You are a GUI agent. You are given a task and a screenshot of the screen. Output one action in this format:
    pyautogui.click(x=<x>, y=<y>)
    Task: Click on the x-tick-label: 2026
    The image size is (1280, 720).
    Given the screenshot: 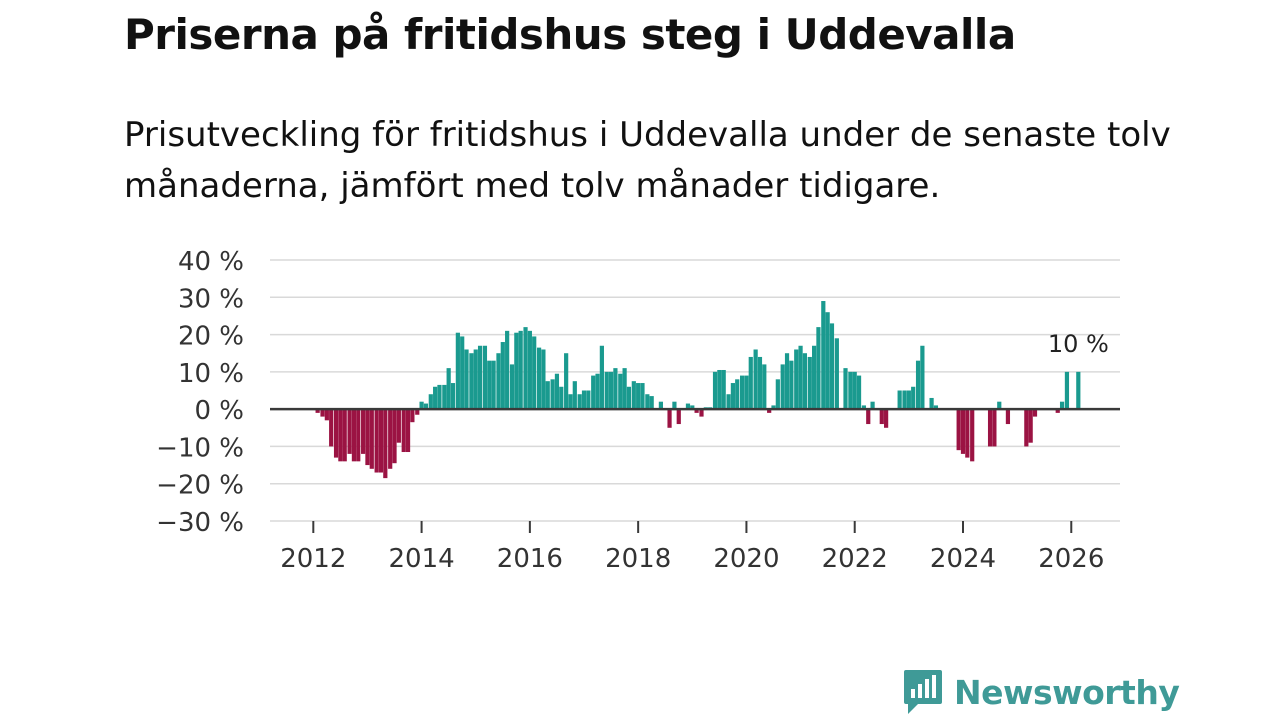 What is the action you would take?
    pyautogui.click(x=1071, y=559)
    